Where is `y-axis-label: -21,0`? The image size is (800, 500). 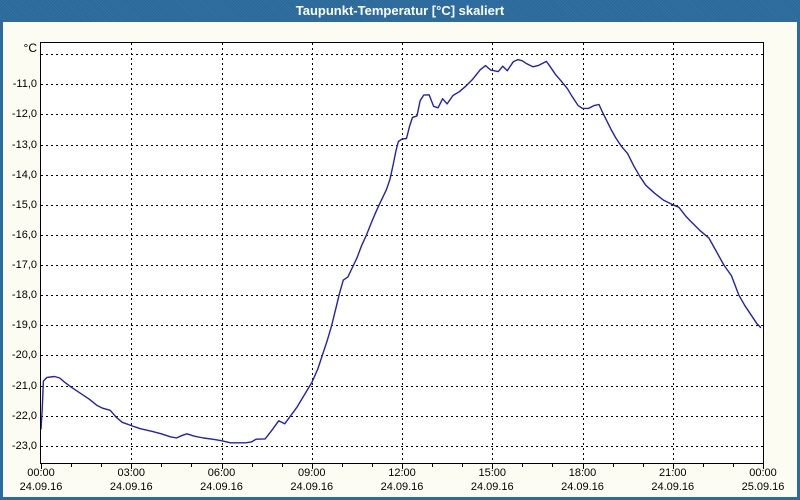 y-axis-label: -21,0 is located at coordinates (24, 385).